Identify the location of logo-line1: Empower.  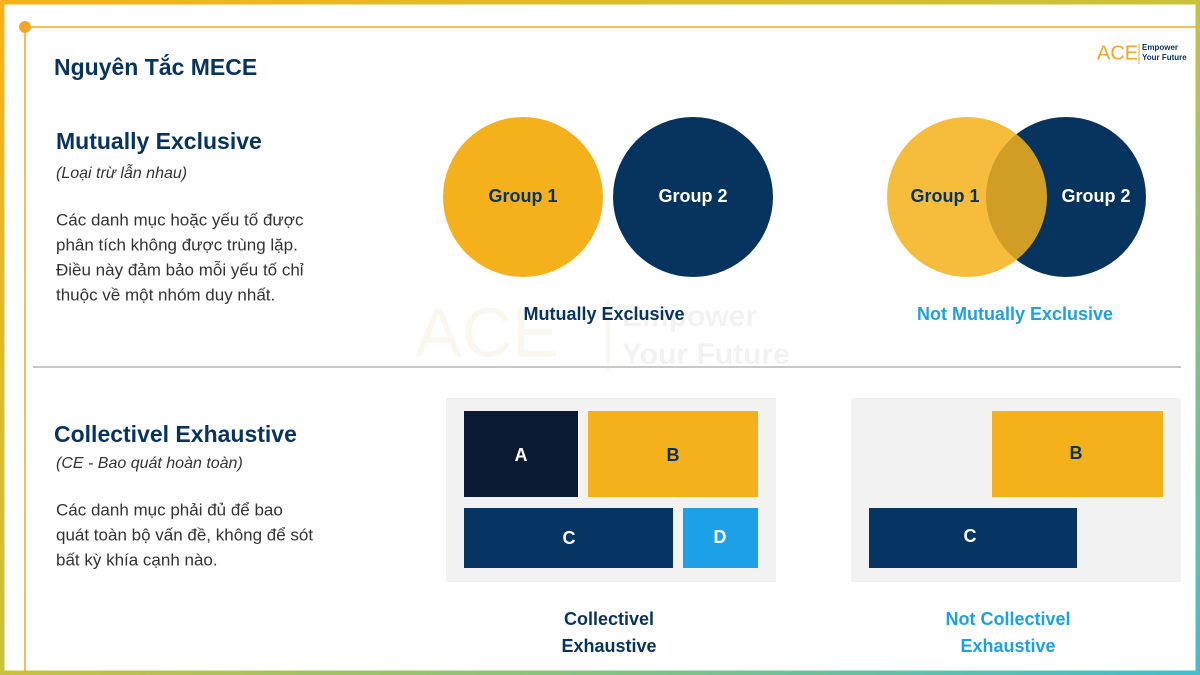
(1160, 47).